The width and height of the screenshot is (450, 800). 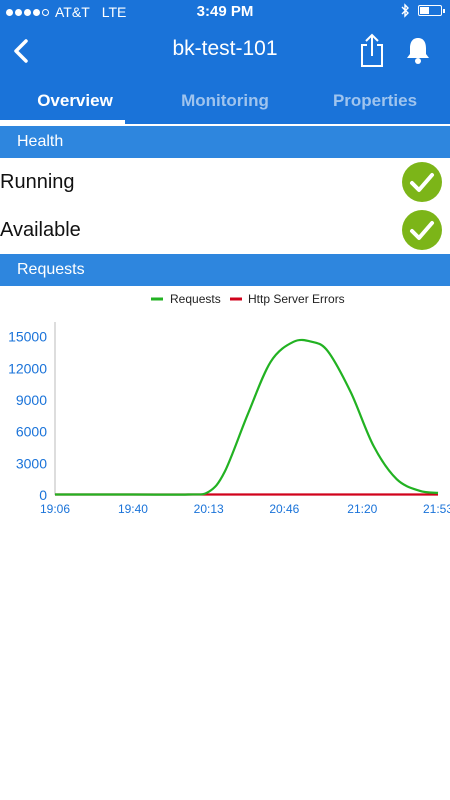 What do you see at coordinates (31, 400) in the screenshot?
I see `y-tick-label: 9000` at bounding box center [31, 400].